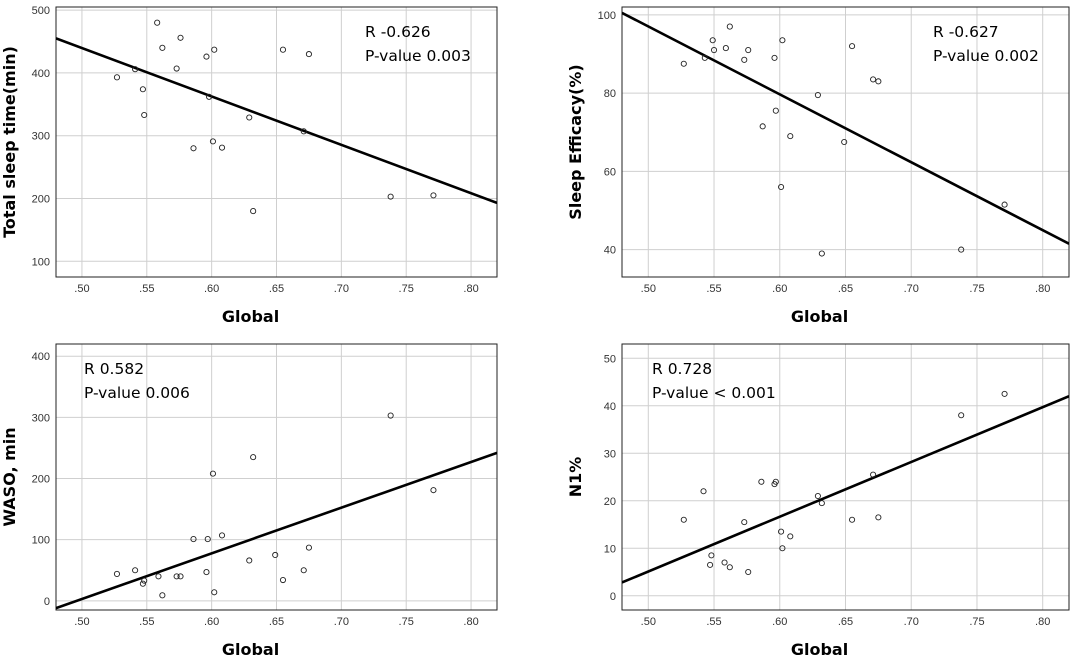 The height and width of the screenshot is (662, 1074). What do you see at coordinates (610, 454) in the screenshot?
I see `y-tick-label: 30` at bounding box center [610, 454].